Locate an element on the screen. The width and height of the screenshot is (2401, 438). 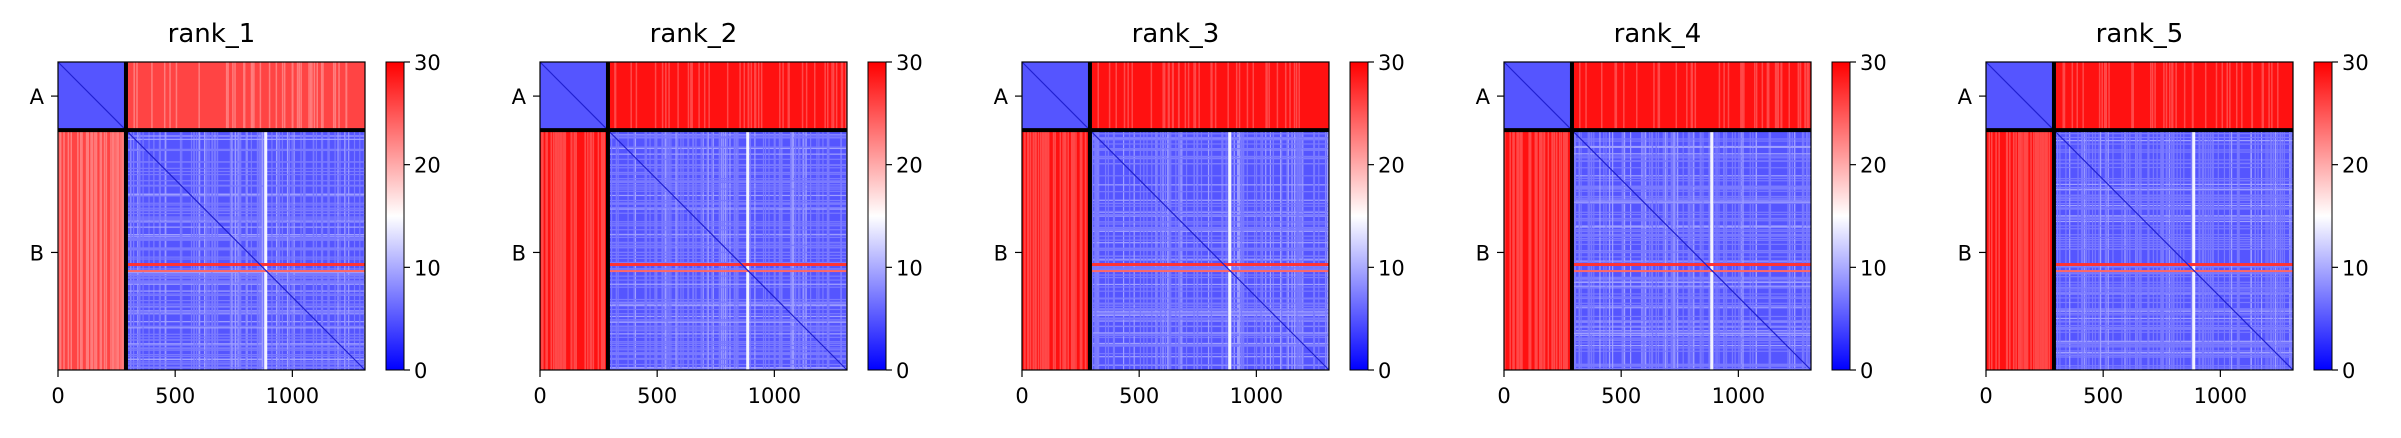
x-tick-label: 500 is located at coordinates (657, 396).